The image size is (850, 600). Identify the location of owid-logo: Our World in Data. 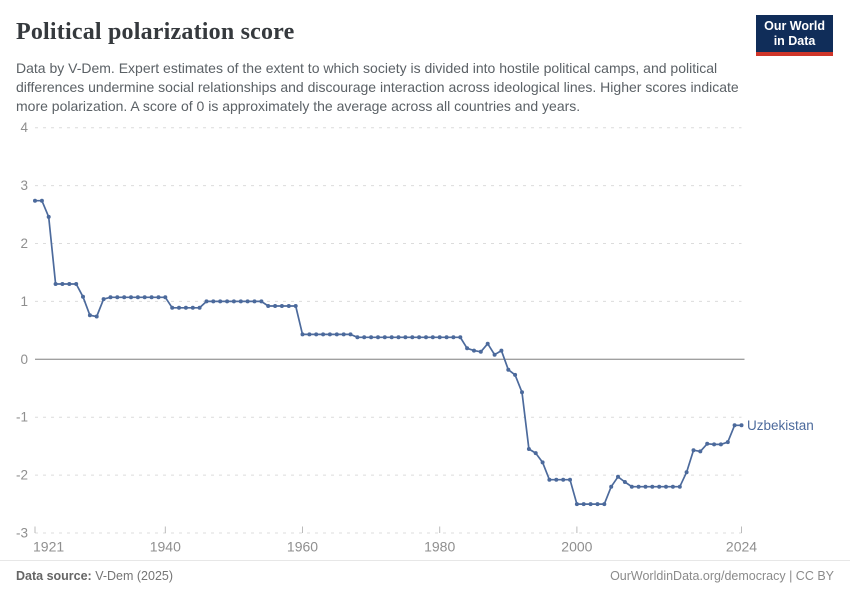
(794, 35).